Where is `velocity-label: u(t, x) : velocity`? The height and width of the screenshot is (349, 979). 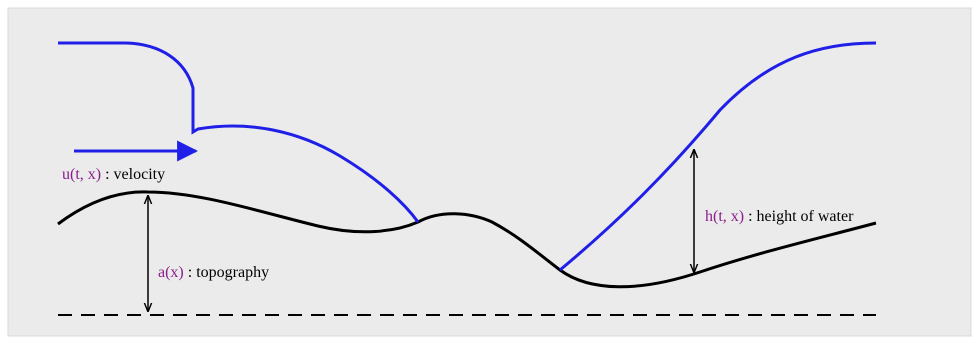
velocity-label: u(t, x) : velocity is located at coordinates (113, 174).